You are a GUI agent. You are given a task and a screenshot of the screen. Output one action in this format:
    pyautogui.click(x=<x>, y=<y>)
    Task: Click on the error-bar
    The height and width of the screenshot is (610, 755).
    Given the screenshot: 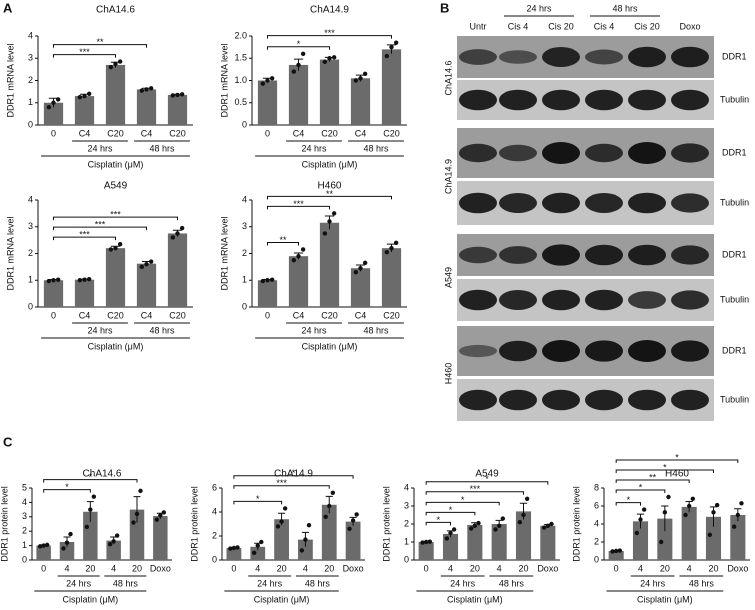 What is the action you would take?
    pyautogui.click(x=137, y=509)
    